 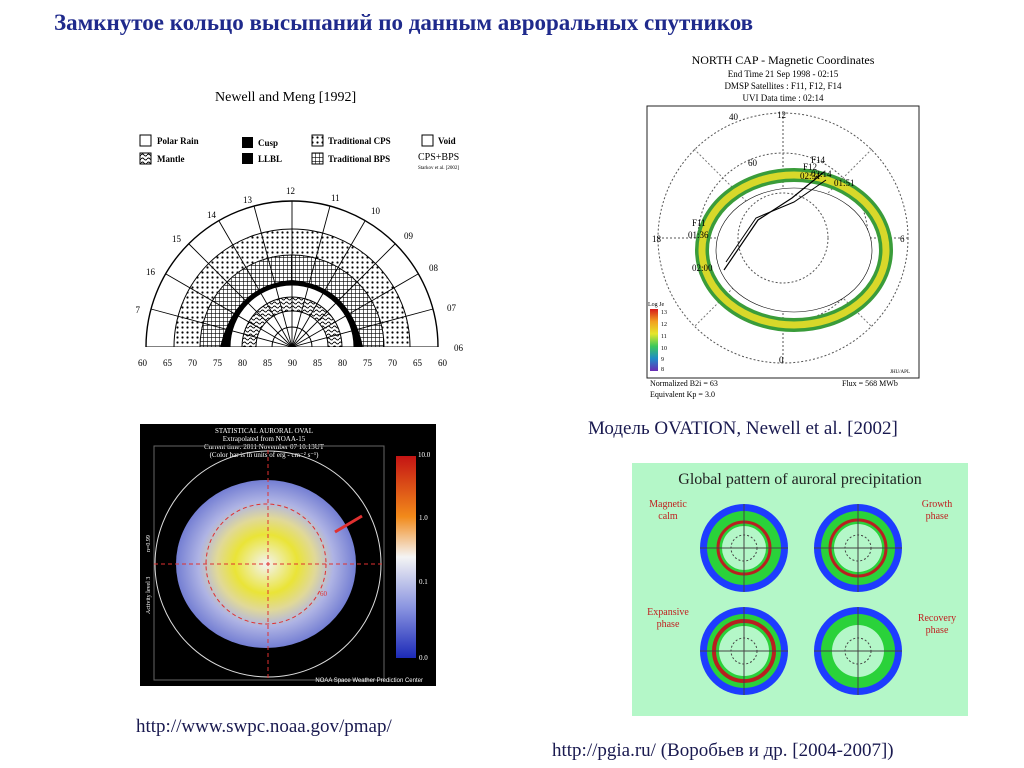 What do you see at coordinates (324, 594) in the screenshot?
I see `noaa-lat-label: 60` at bounding box center [324, 594].